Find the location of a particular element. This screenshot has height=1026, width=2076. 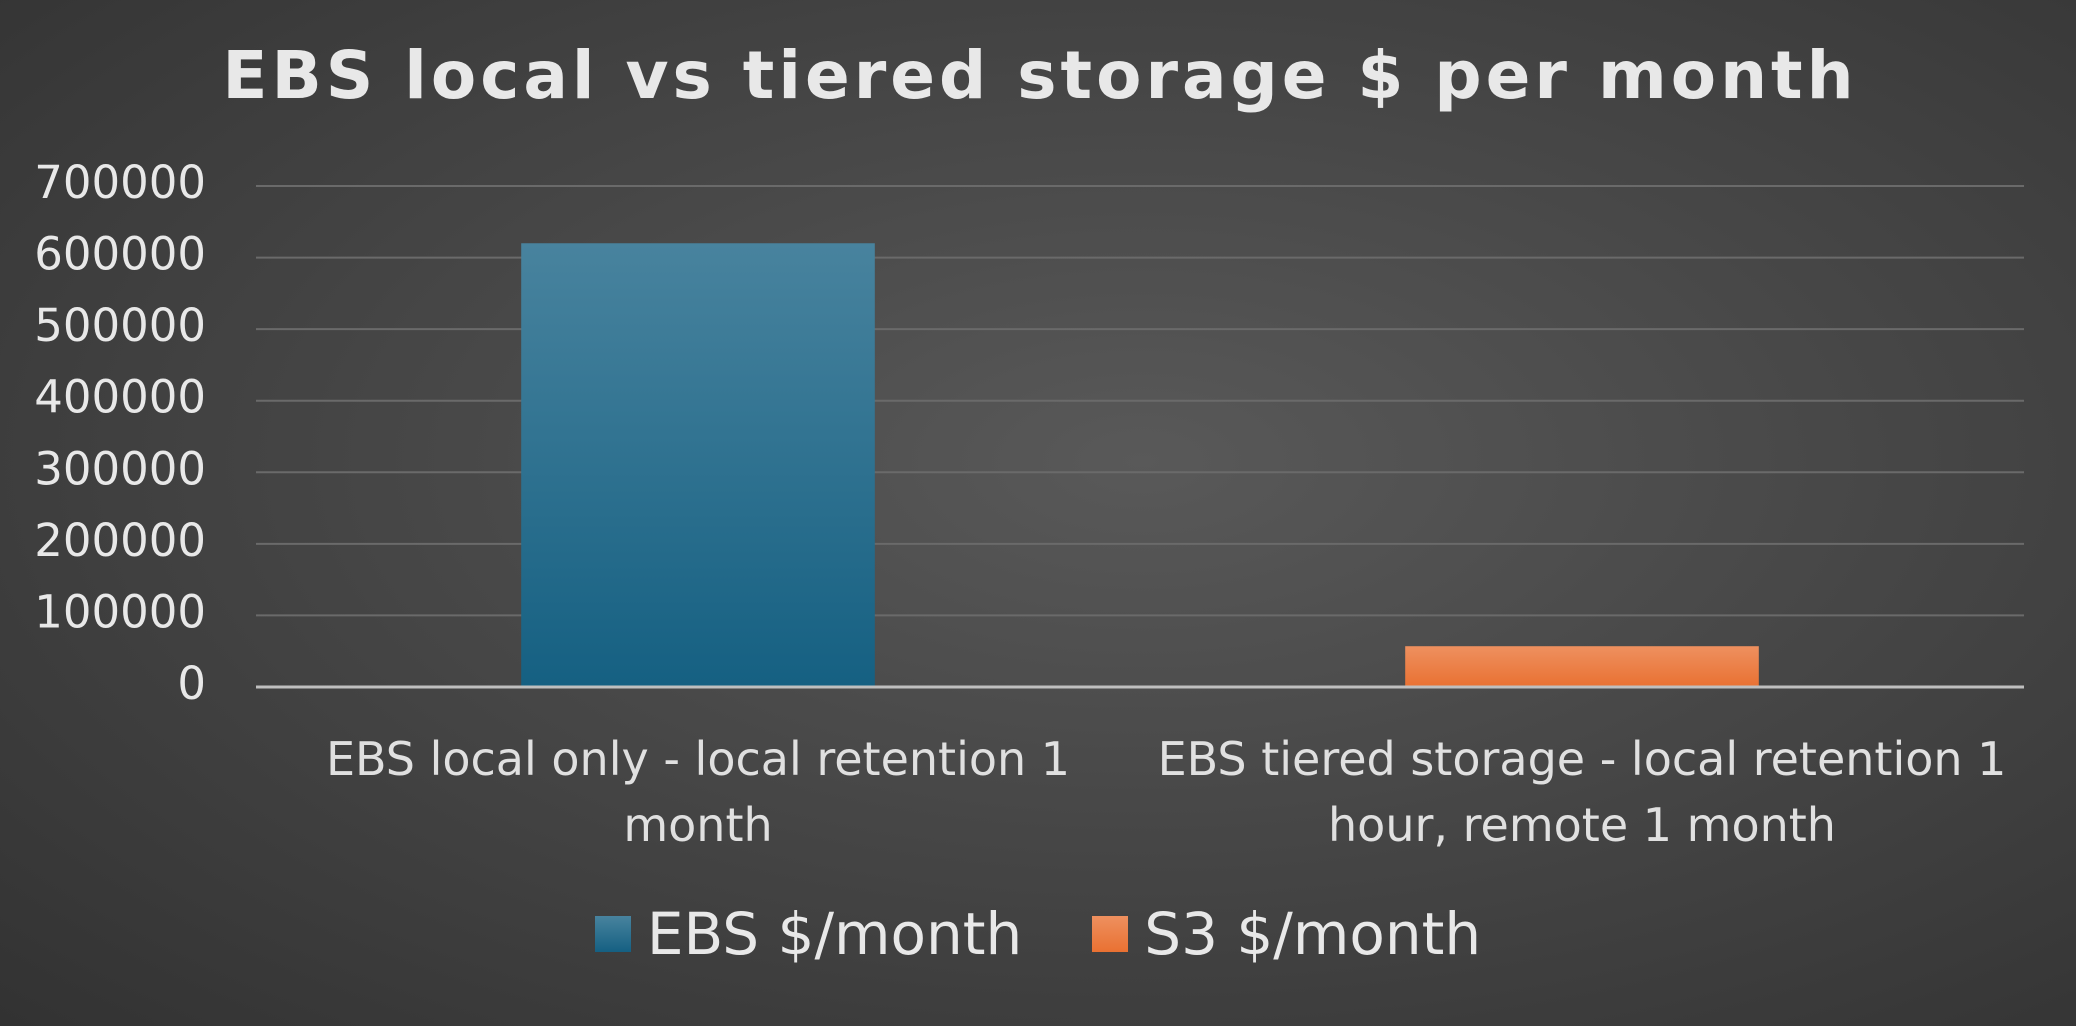

y-tick-label: 300000 is located at coordinates (120, 468).